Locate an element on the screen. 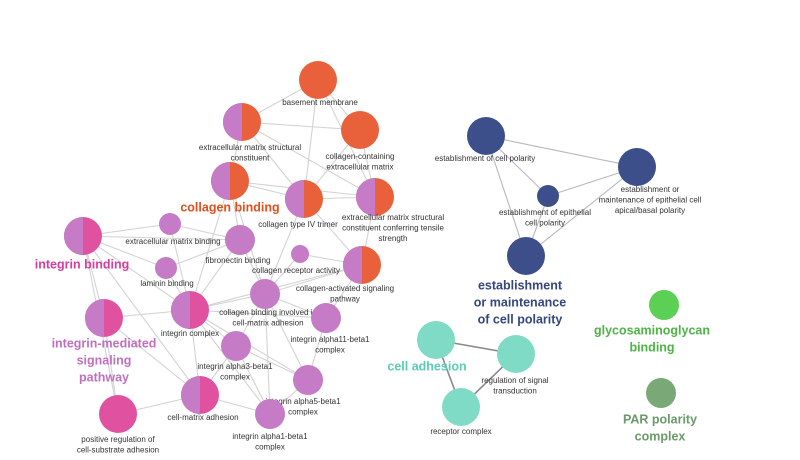  node-label: laminin binding is located at coordinates (166, 283).